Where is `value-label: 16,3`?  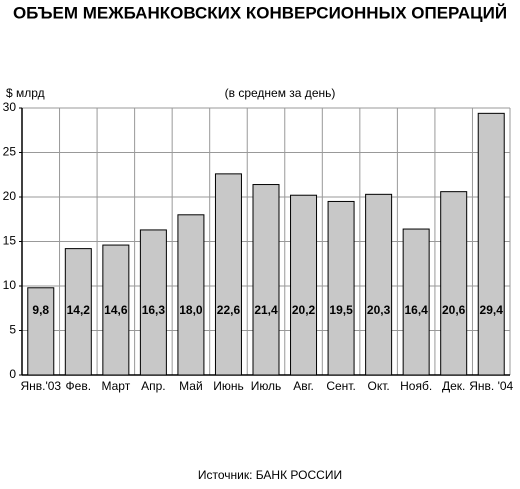
value-label: 16,3 is located at coordinates (154, 310).